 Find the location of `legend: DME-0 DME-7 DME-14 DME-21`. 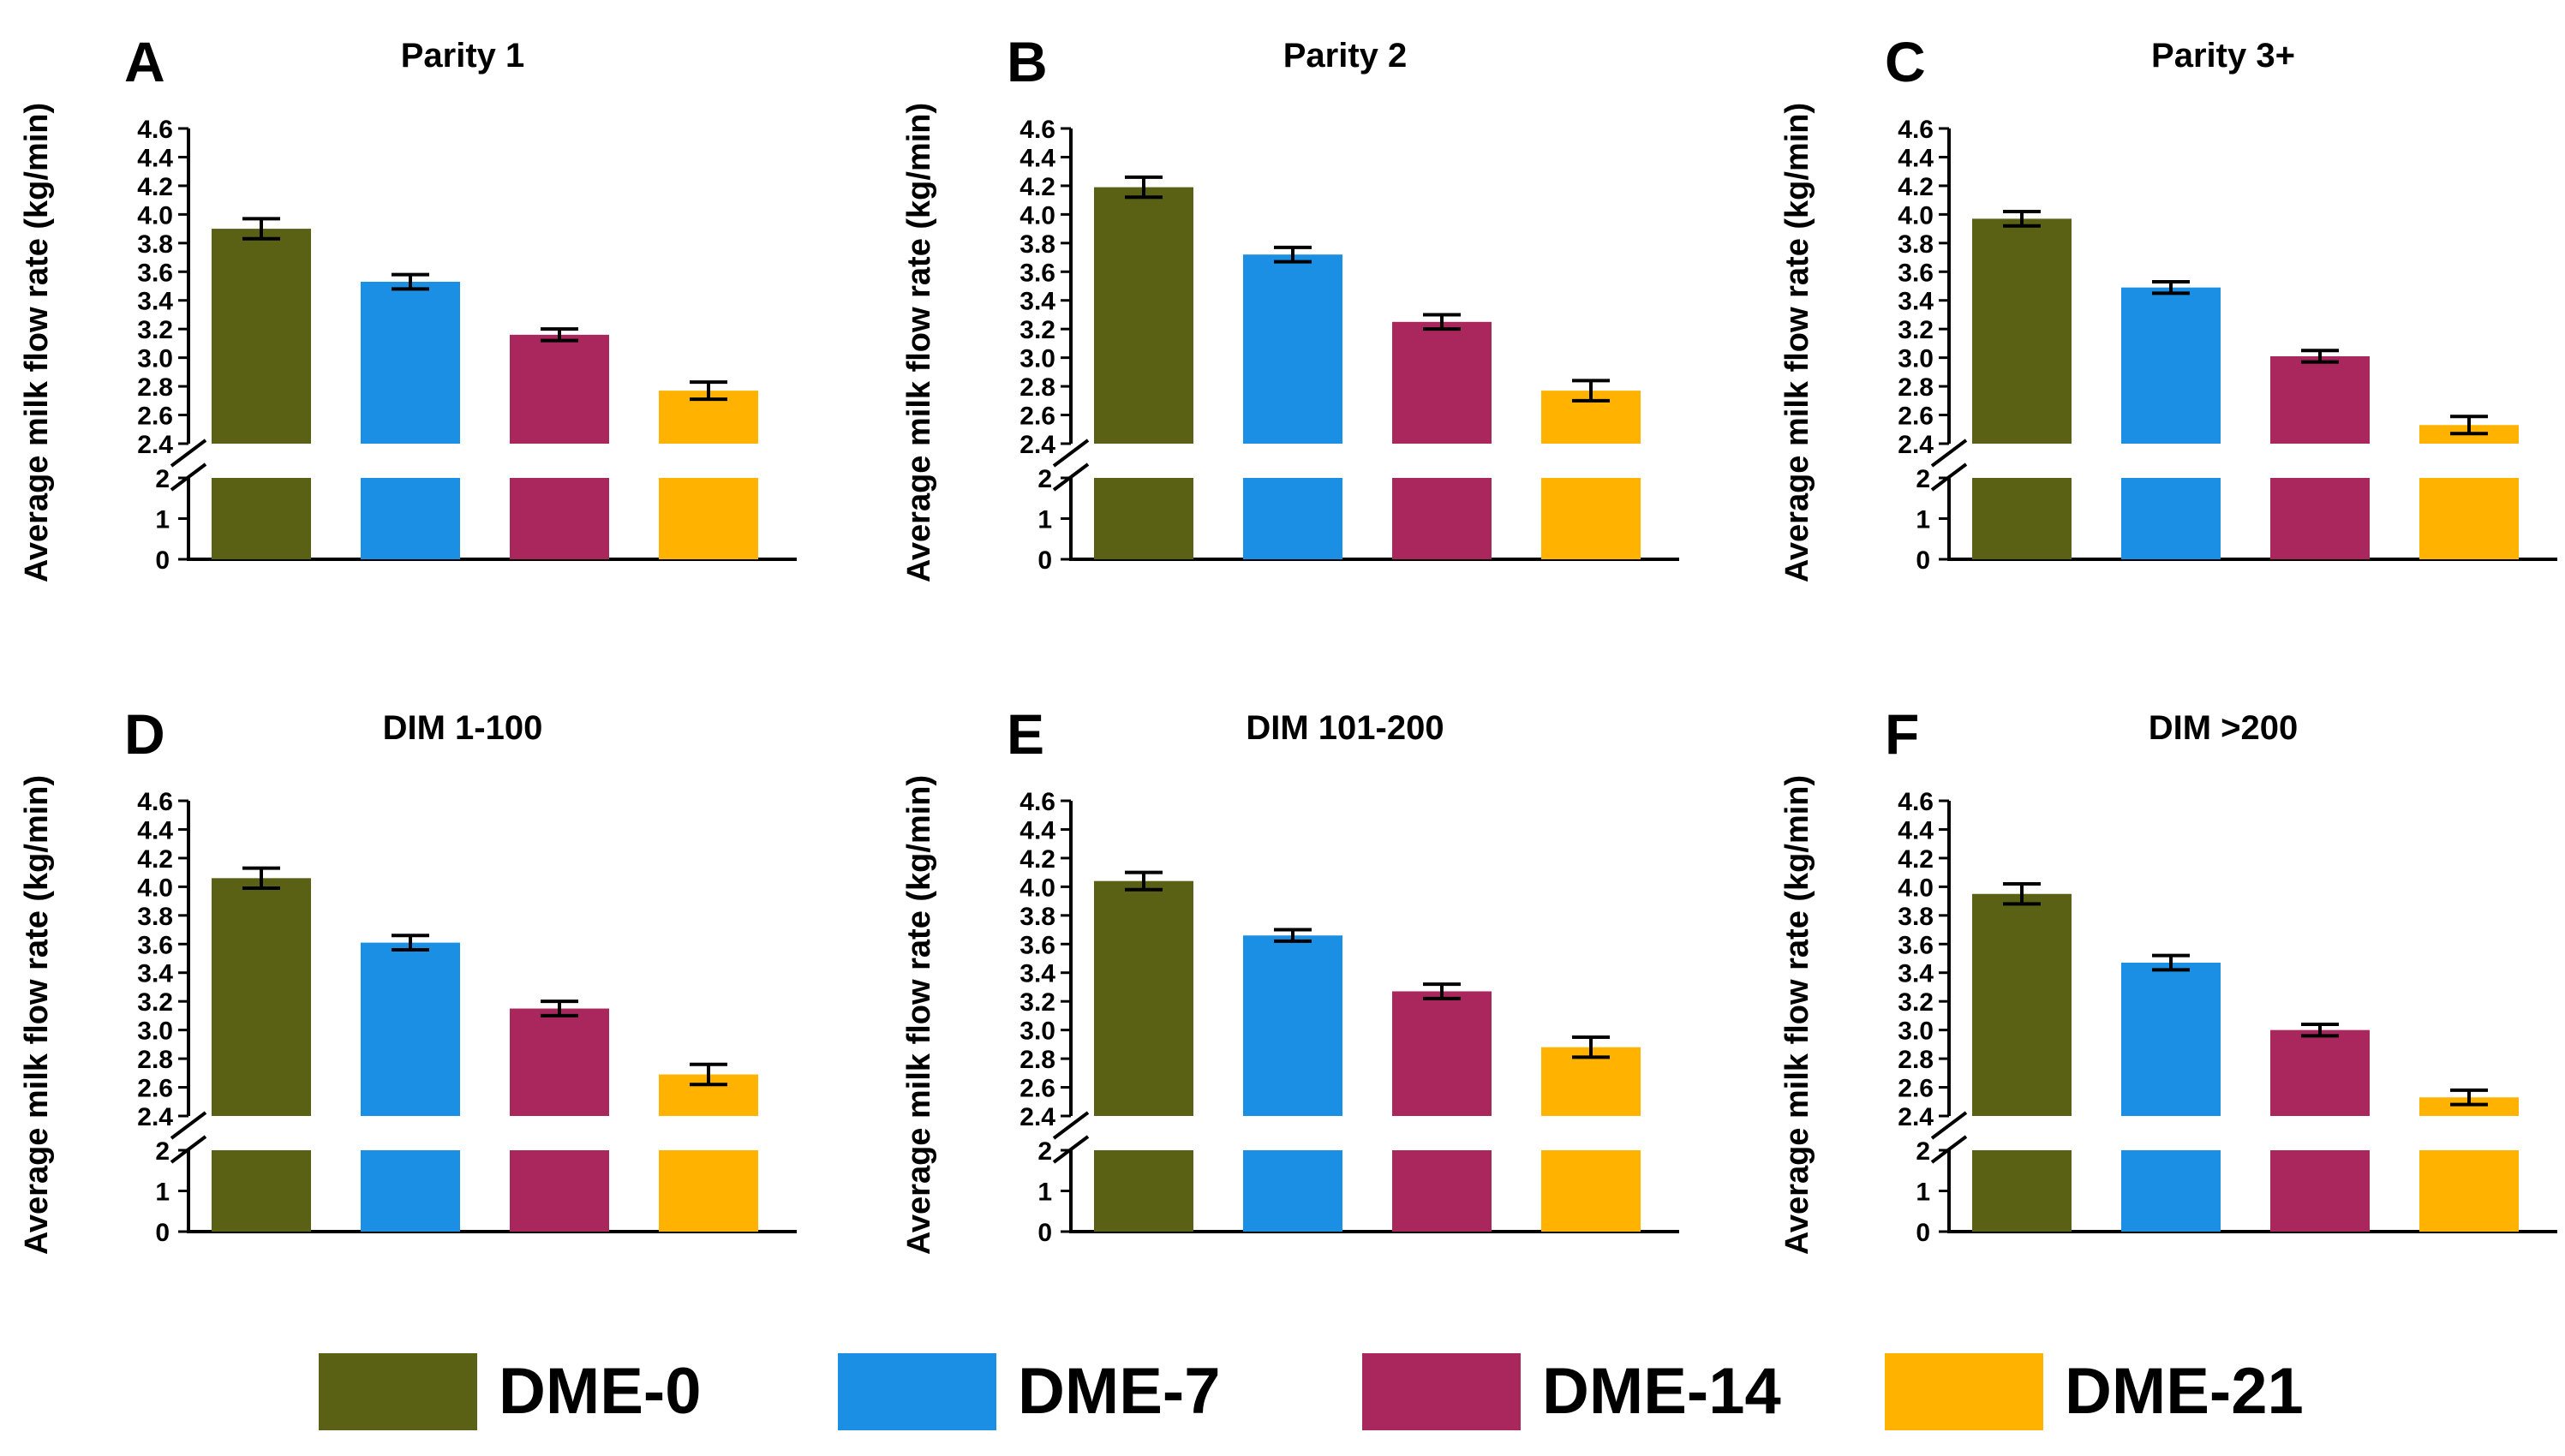

legend: DME-0 DME-7 DME-14 DME-21 is located at coordinates (1311, 1392).